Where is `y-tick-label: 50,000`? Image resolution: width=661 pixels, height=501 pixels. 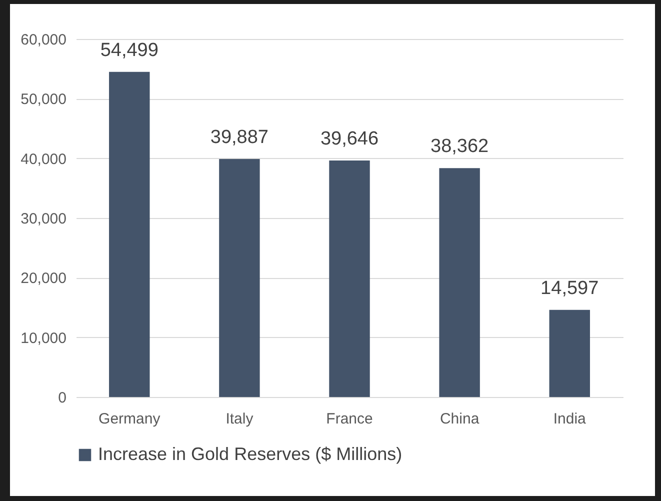
y-tick-label: 50,000 is located at coordinates (43, 99).